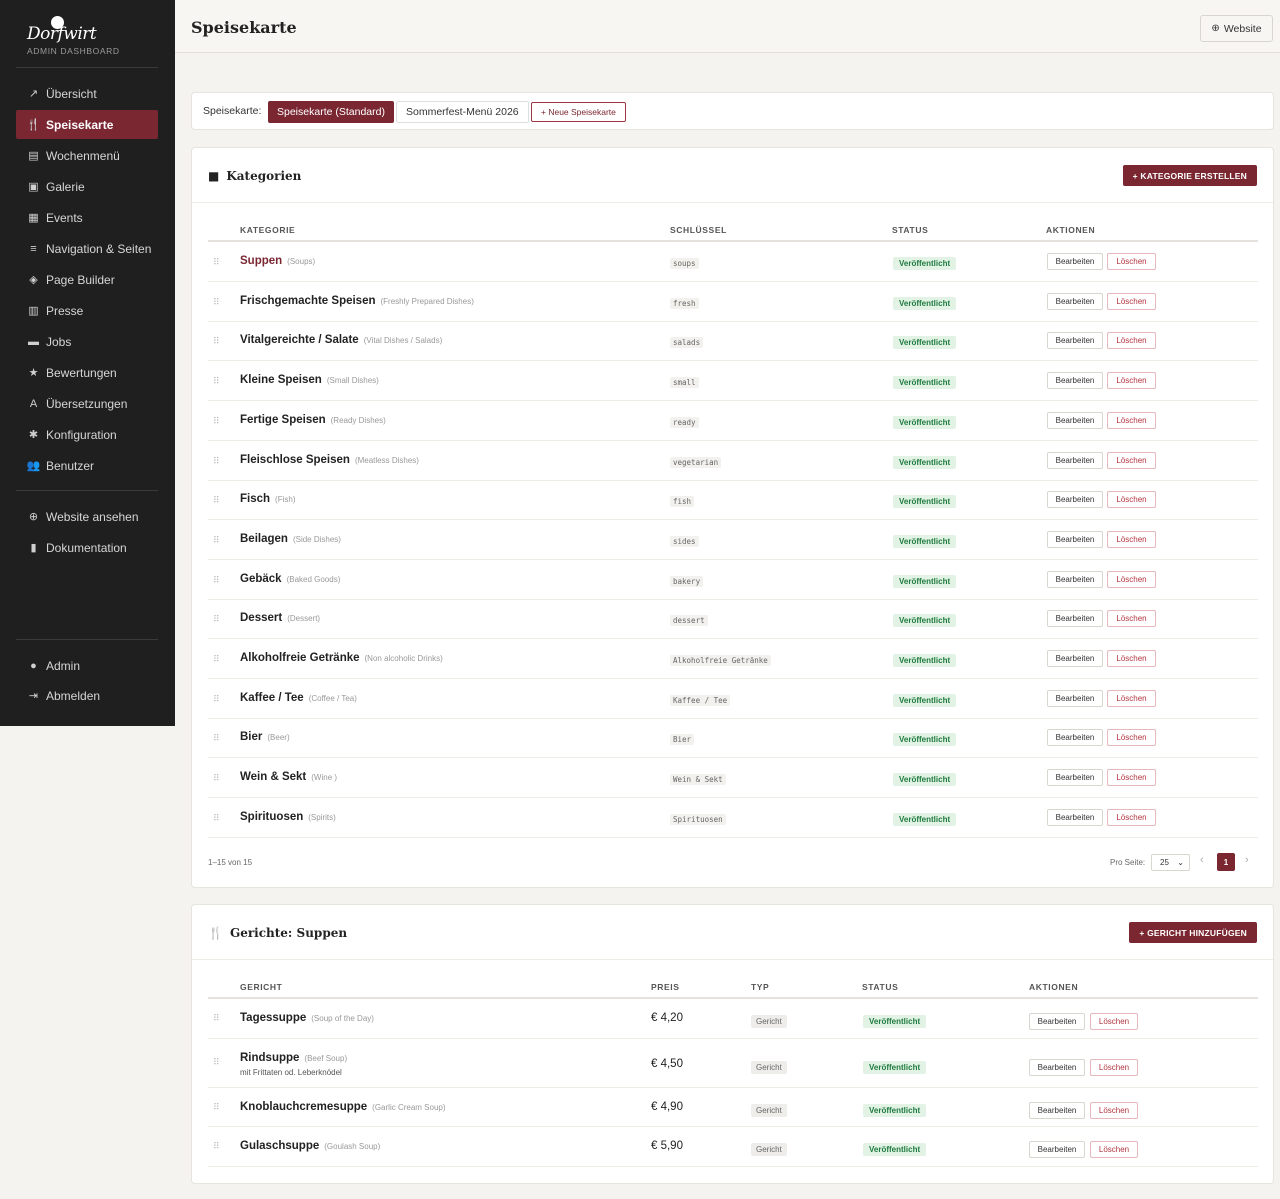 Image resolution: width=1280 pixels, height=1199 pixels. I want to click on website-button: ⊕ Website, so click(1236, 28).